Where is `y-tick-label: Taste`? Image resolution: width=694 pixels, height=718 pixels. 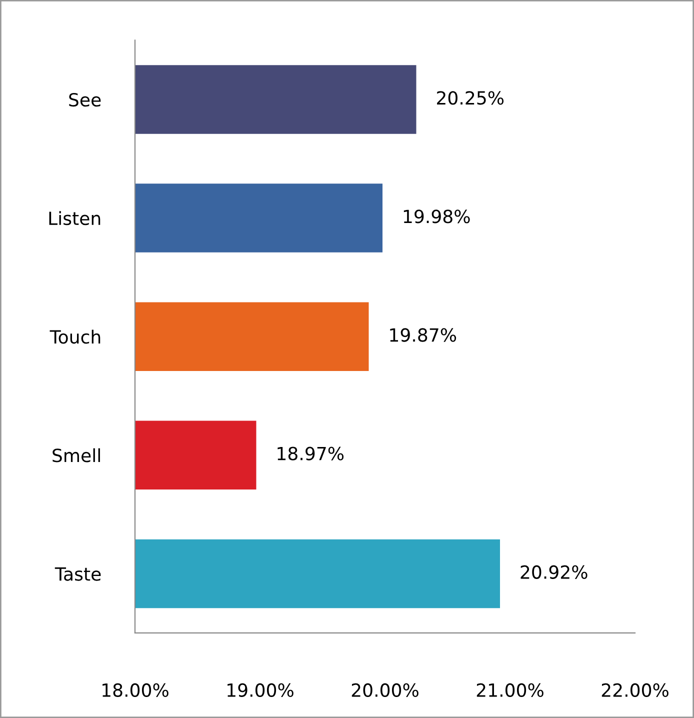
y-tick-label: Taste is located at coordinates (77, 574).